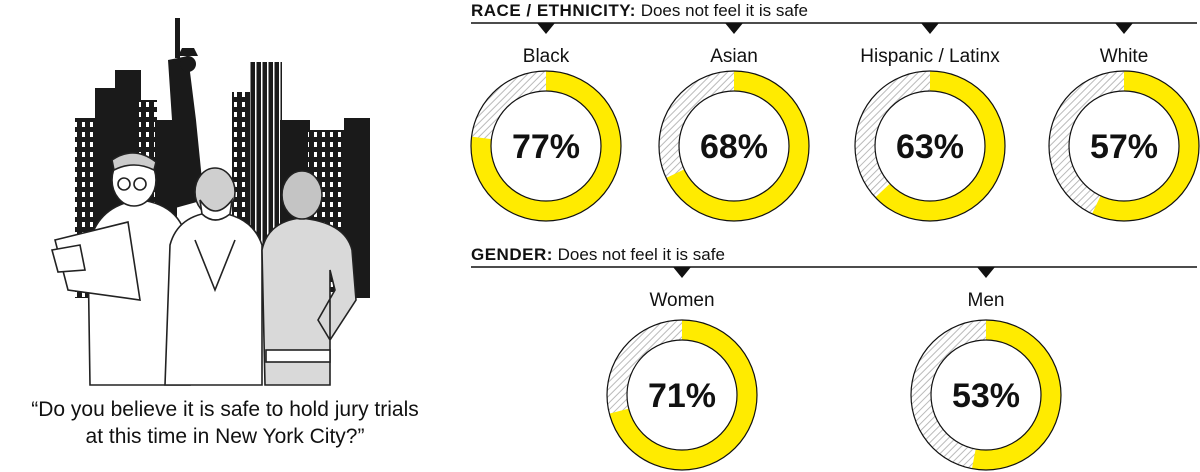 This screenshot has height=472, width=1200. What do you see at coordinates (734, 147) in the screenshot?
I see `value-label: 68%` at bounding box center [734, 147].